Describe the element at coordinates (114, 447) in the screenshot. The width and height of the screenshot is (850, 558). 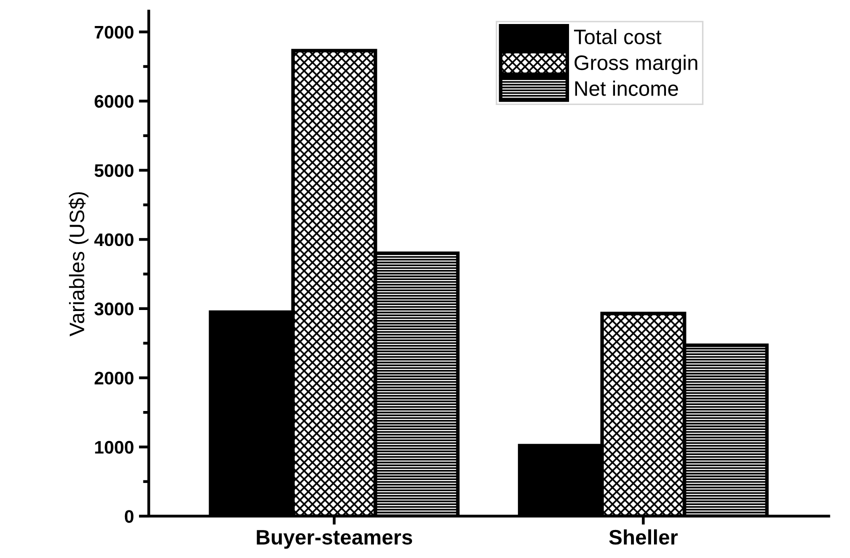
I see `y-tick-label: 1000` at that location.